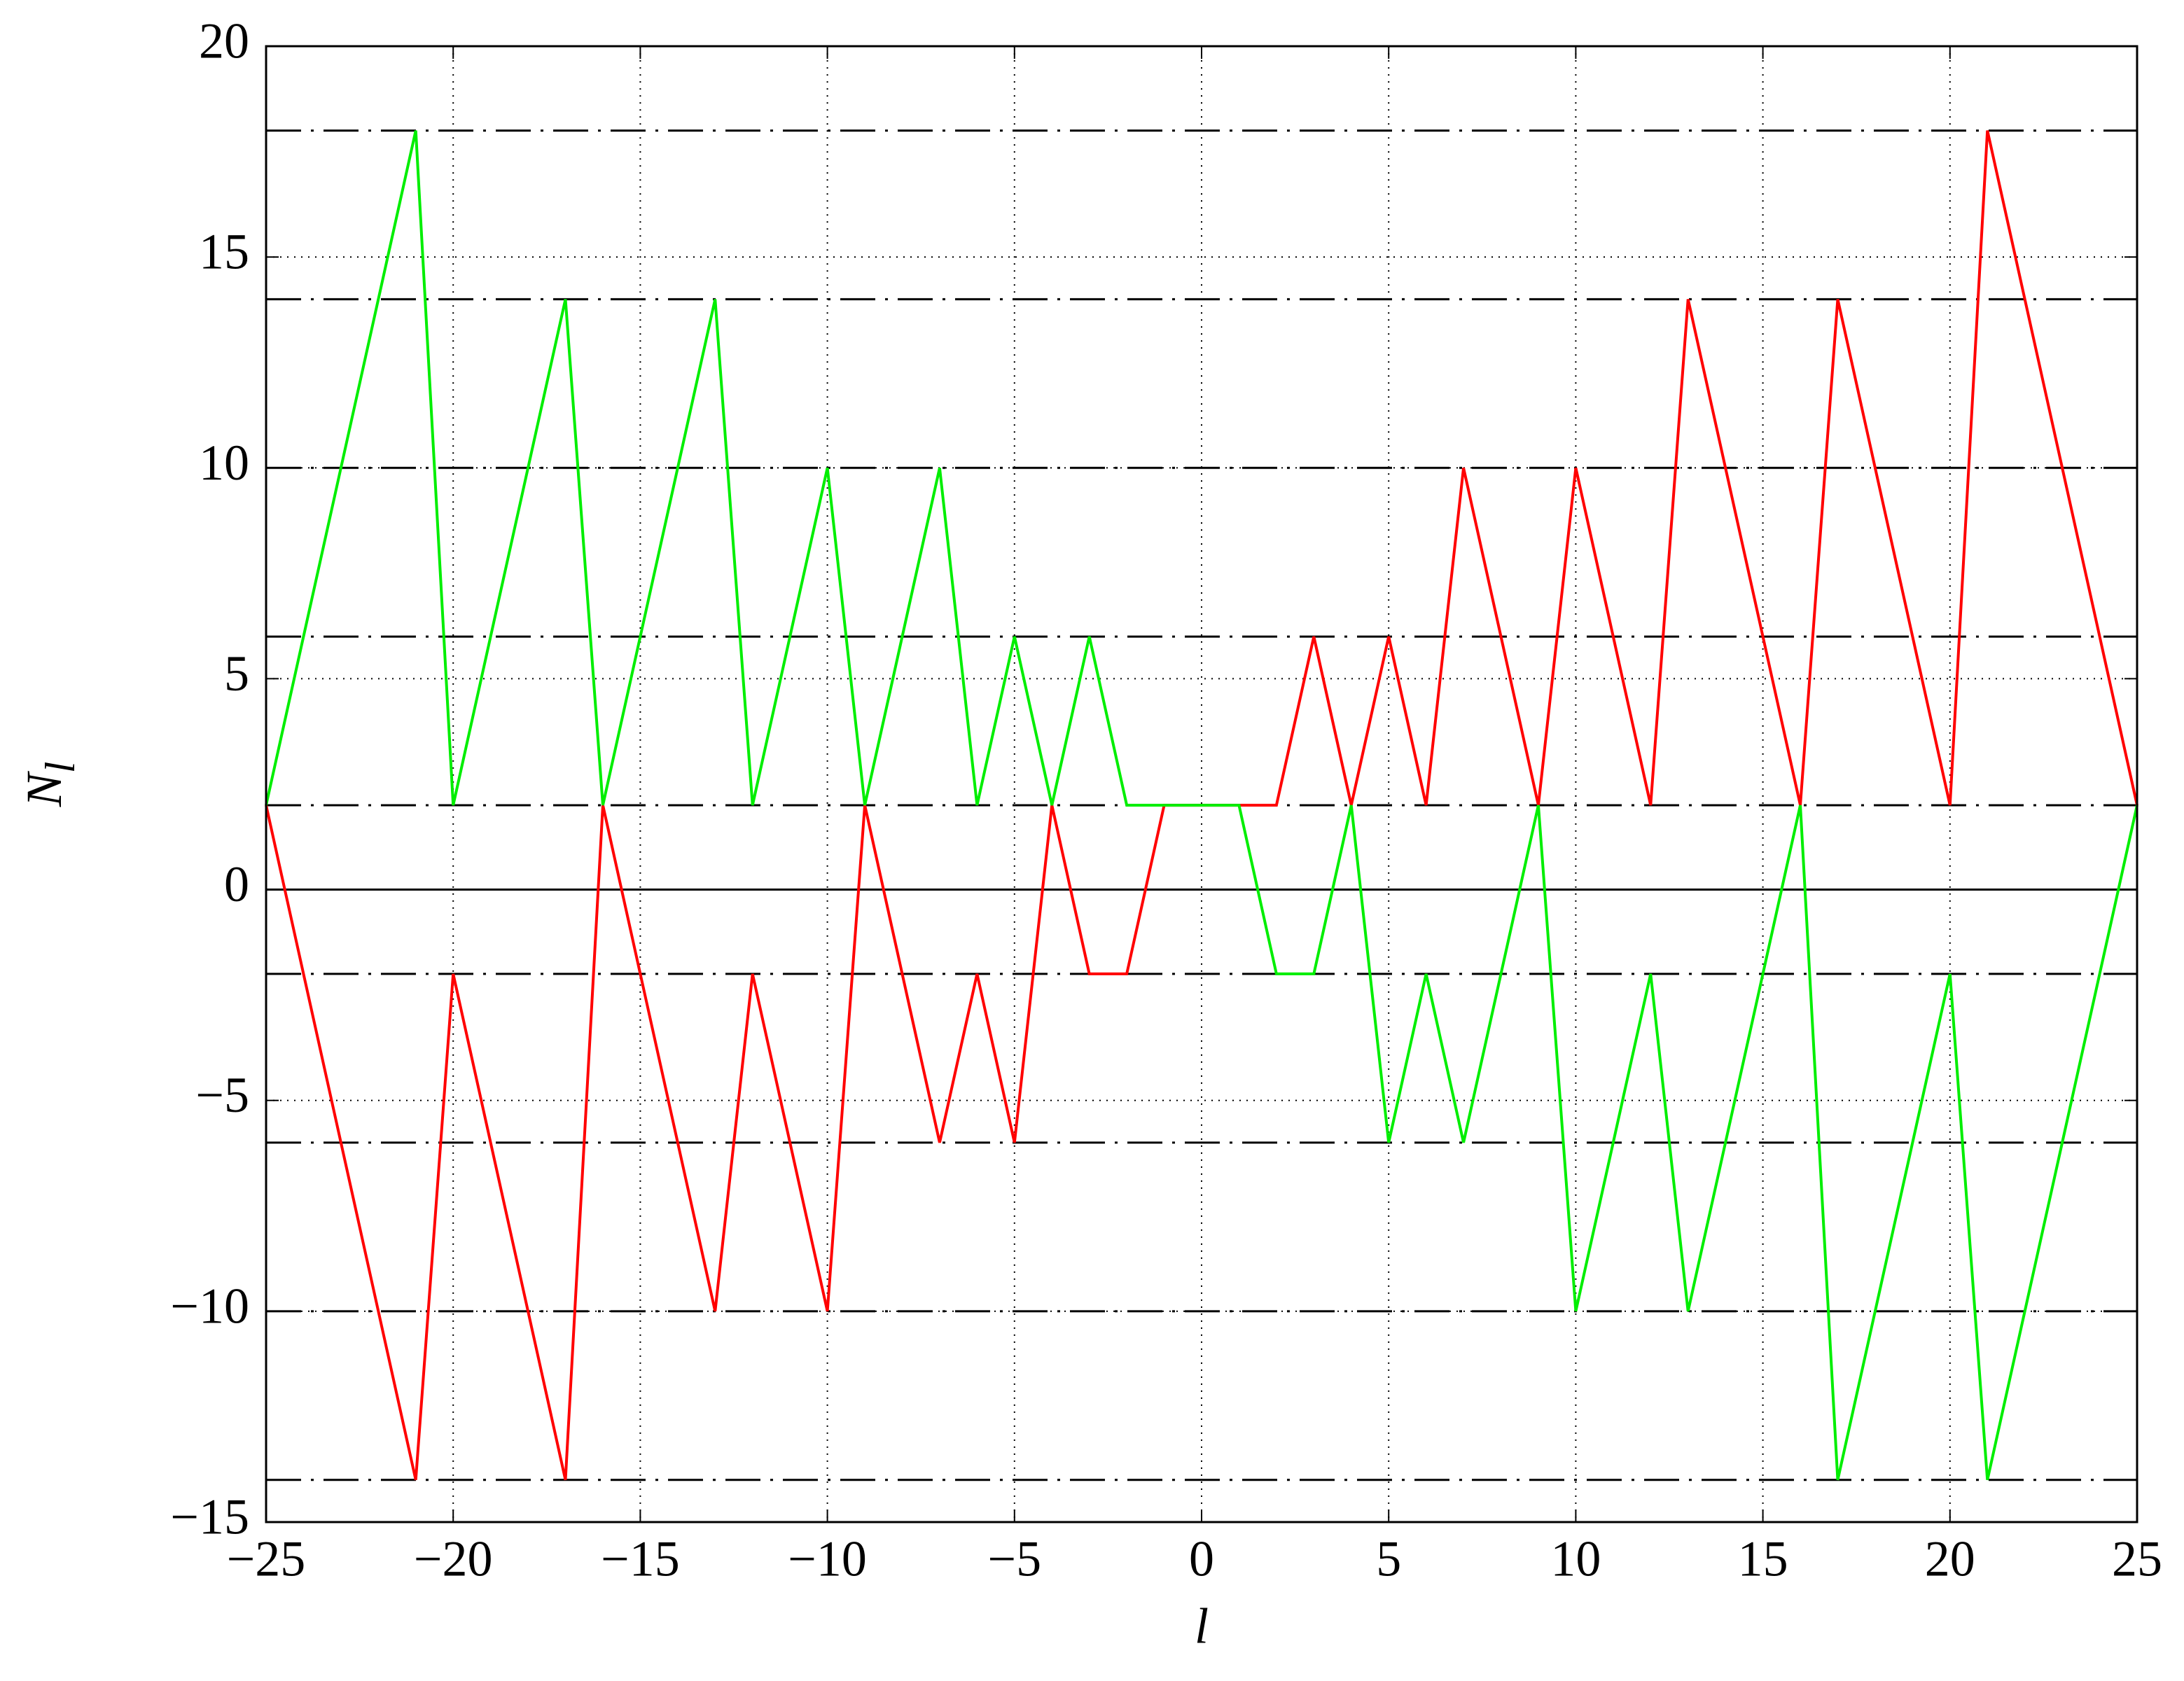 This screenshot has width=2184, height=1681. What do you see at coordinates (236, 674) in the screenshot?
I see `y-tick-label: 5` at bounding box center [236, 674].